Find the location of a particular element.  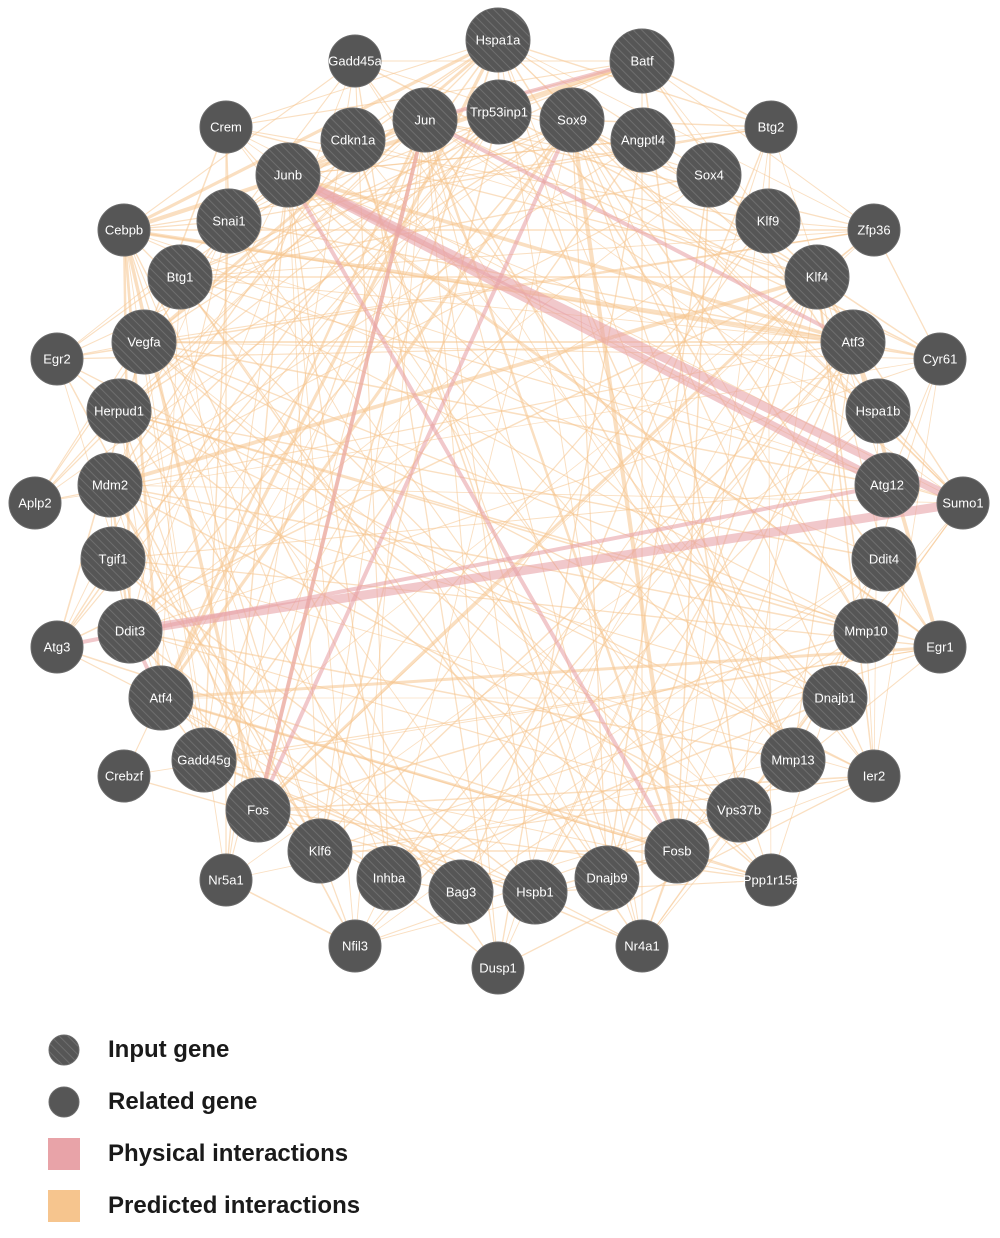

gene-node-snai1: Snai1 is located at coordinates (229, 221).